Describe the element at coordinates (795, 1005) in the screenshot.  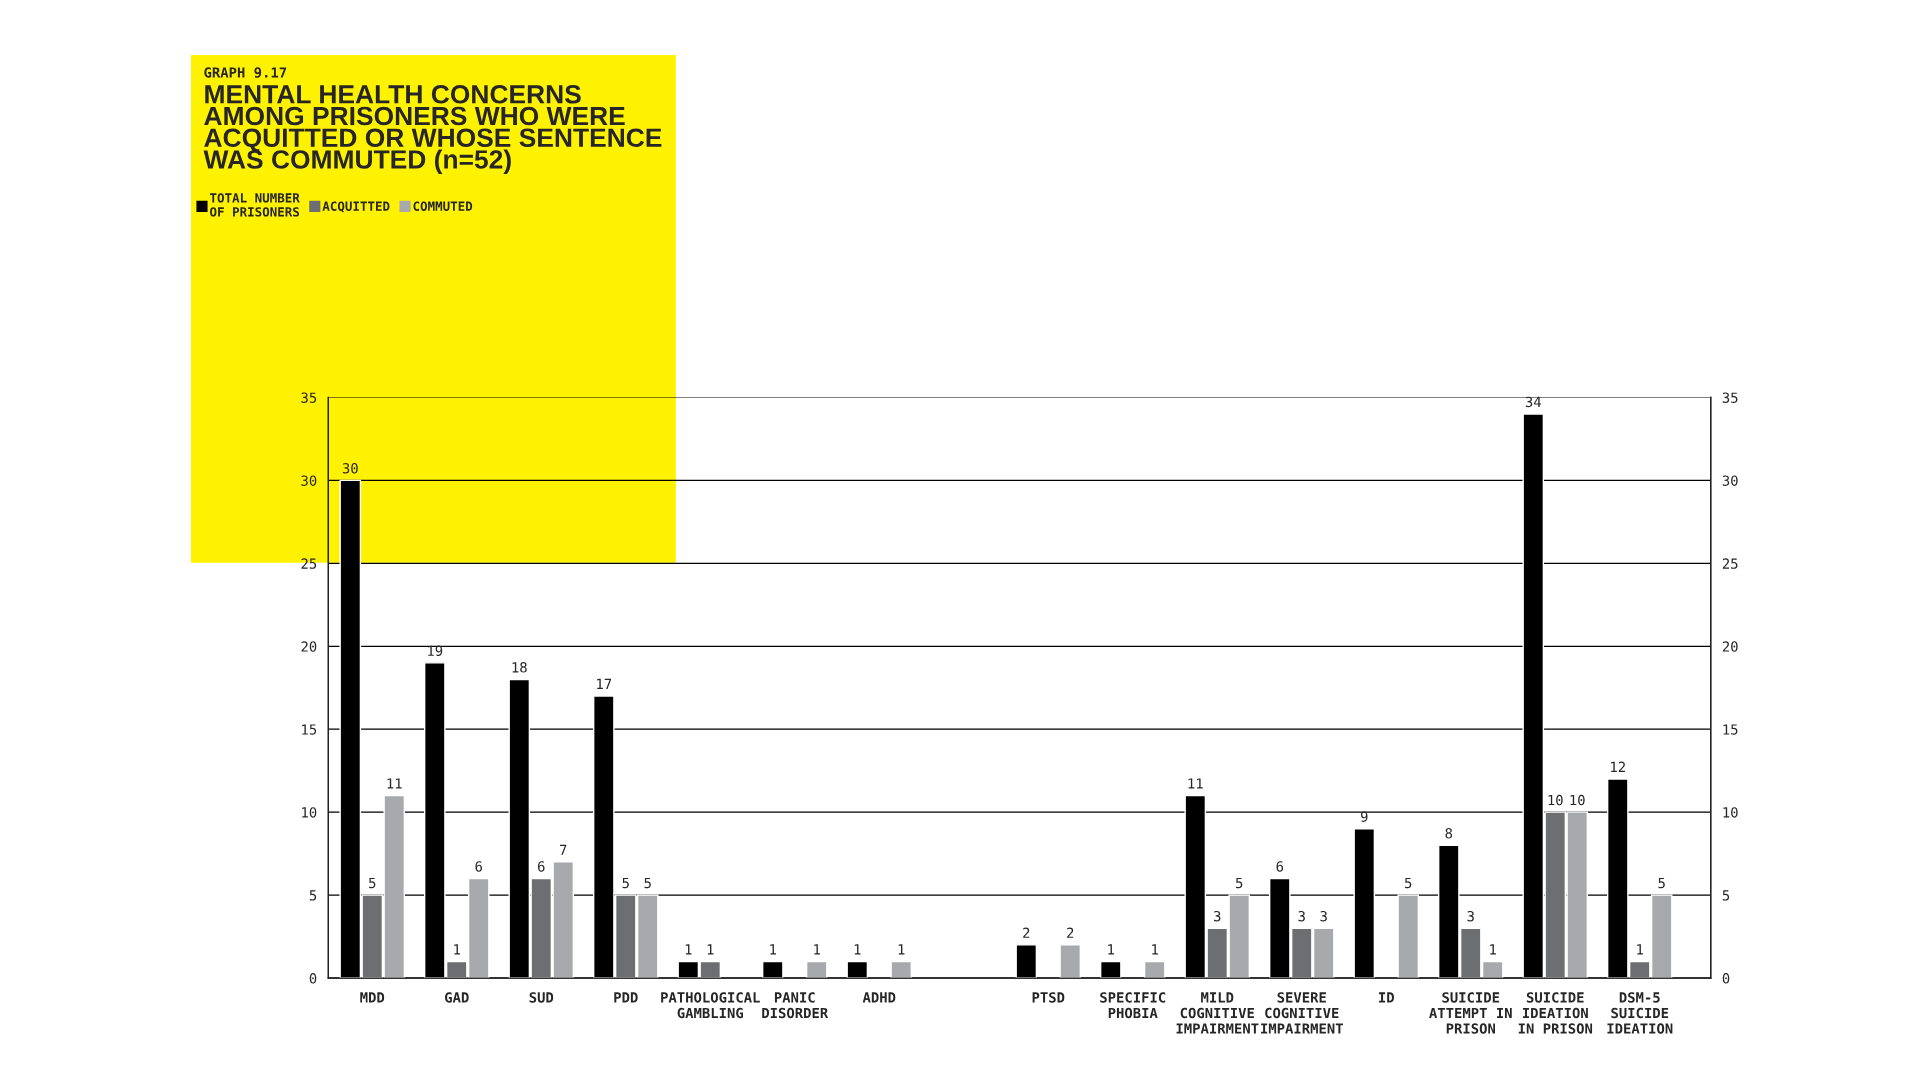
I see `x-tick-label: PANIC DISORDER` at that location.